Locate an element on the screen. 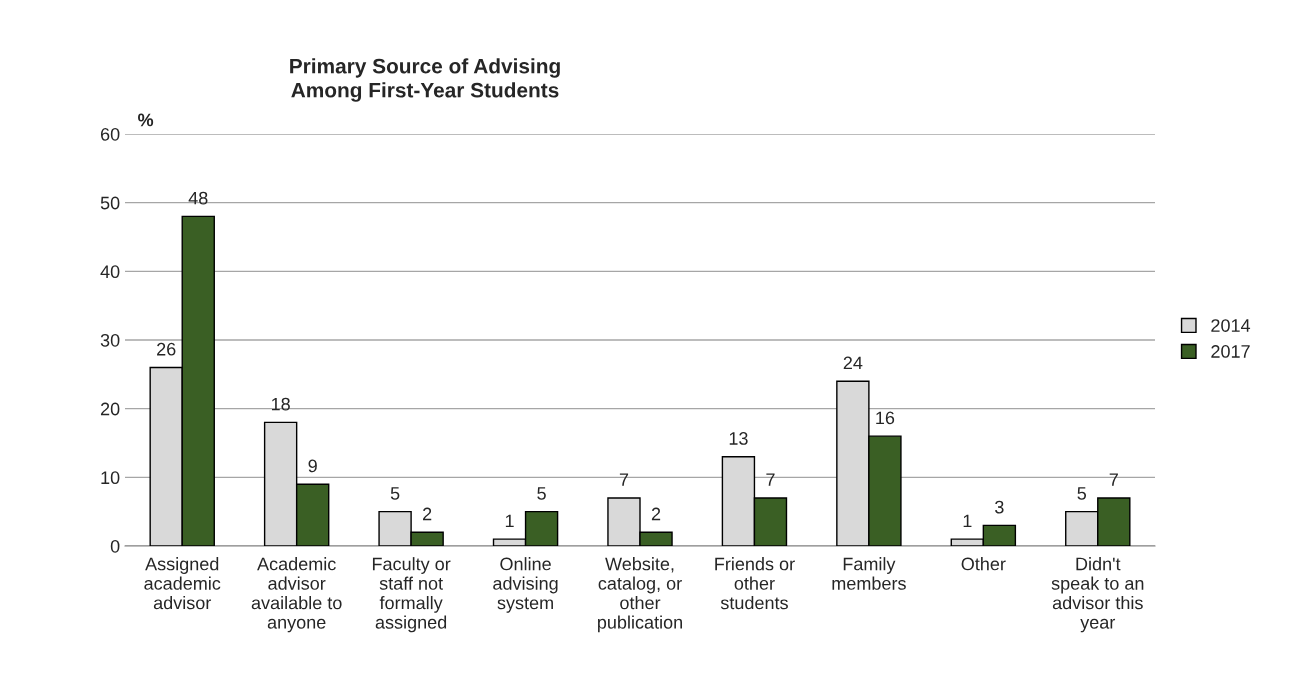  x-tick-label: Assigned academic advisor is located at coordinates (182, 583).